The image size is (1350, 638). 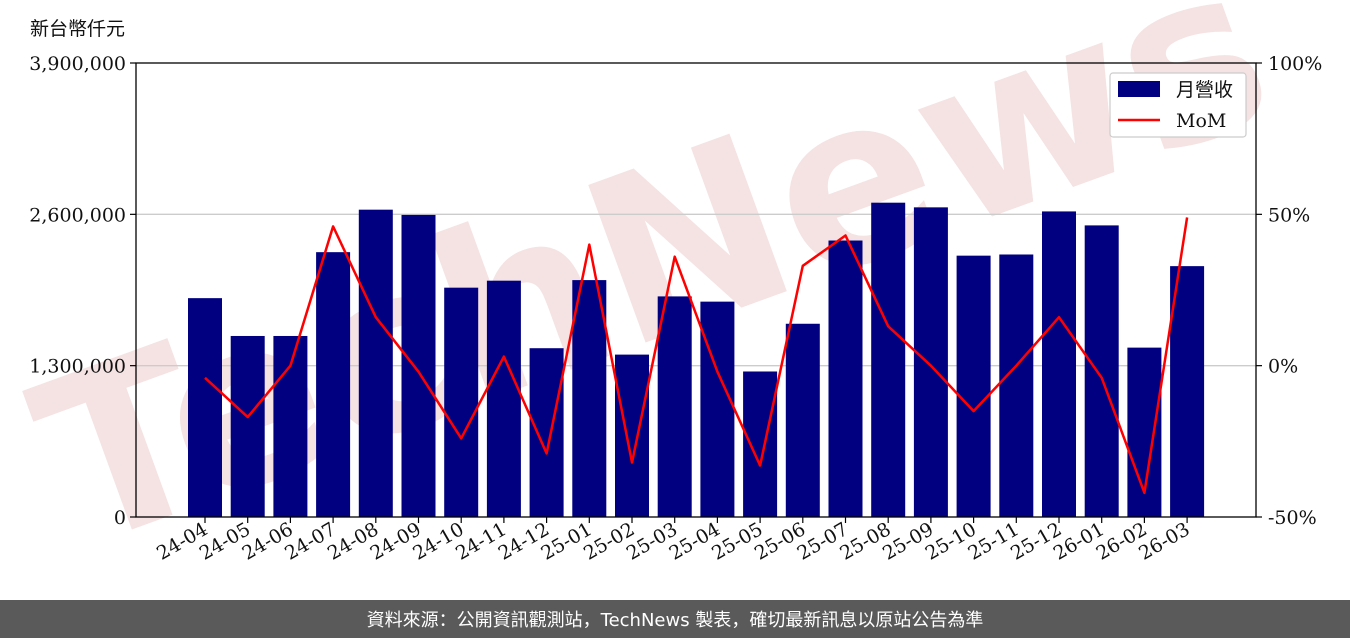 I want to click on unit-label: 新台幣仟元, so click(x=78, y=29).